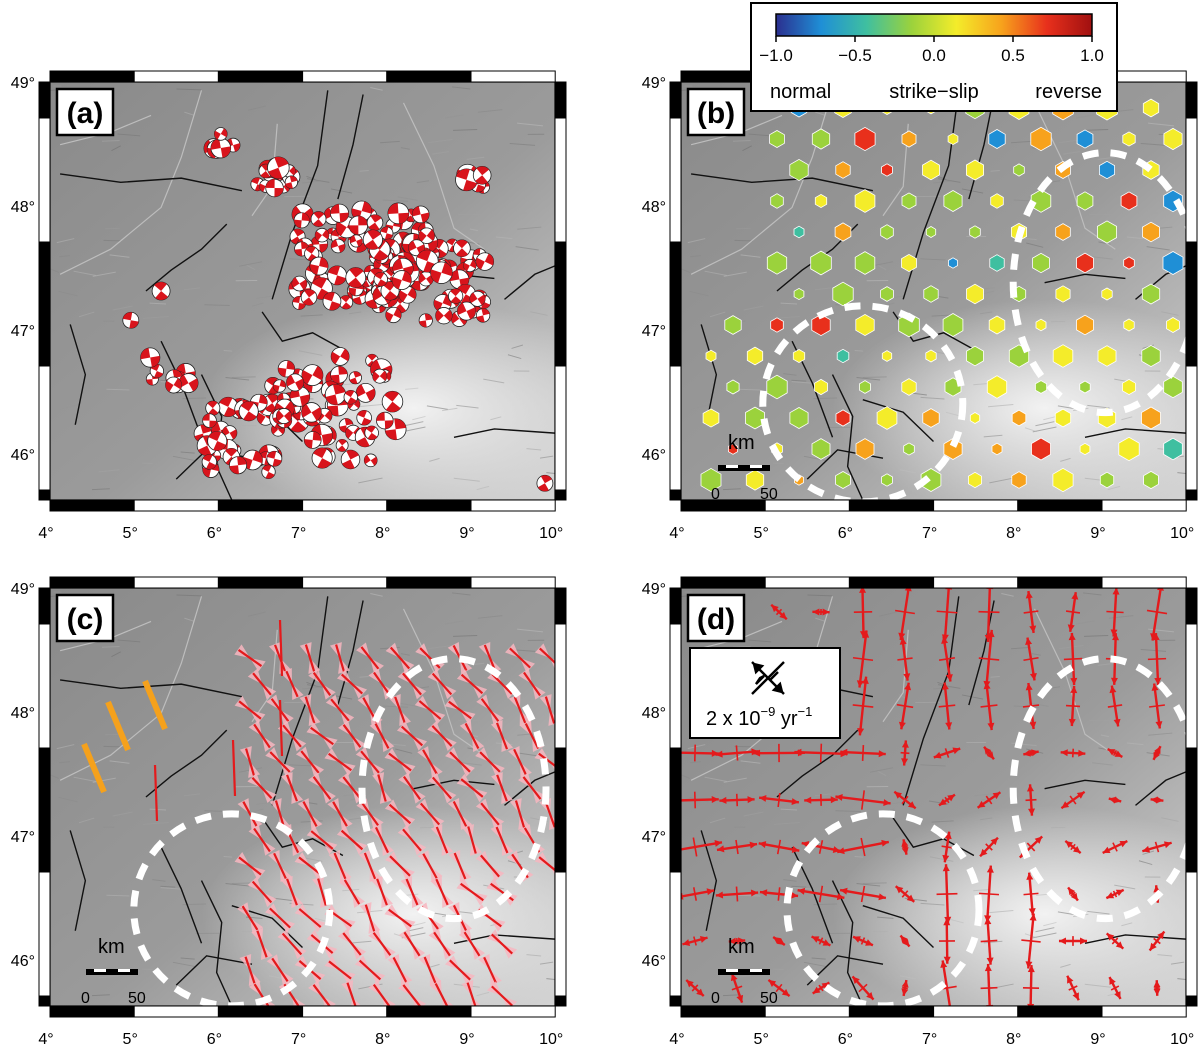 This screenshot has width=1200, height=1055. What do you see at coordinates (765, 693) in the screenshot?
I see `strain-rate-legend: 2 x 10−9 yr−1` at bounding box center [765, 693].